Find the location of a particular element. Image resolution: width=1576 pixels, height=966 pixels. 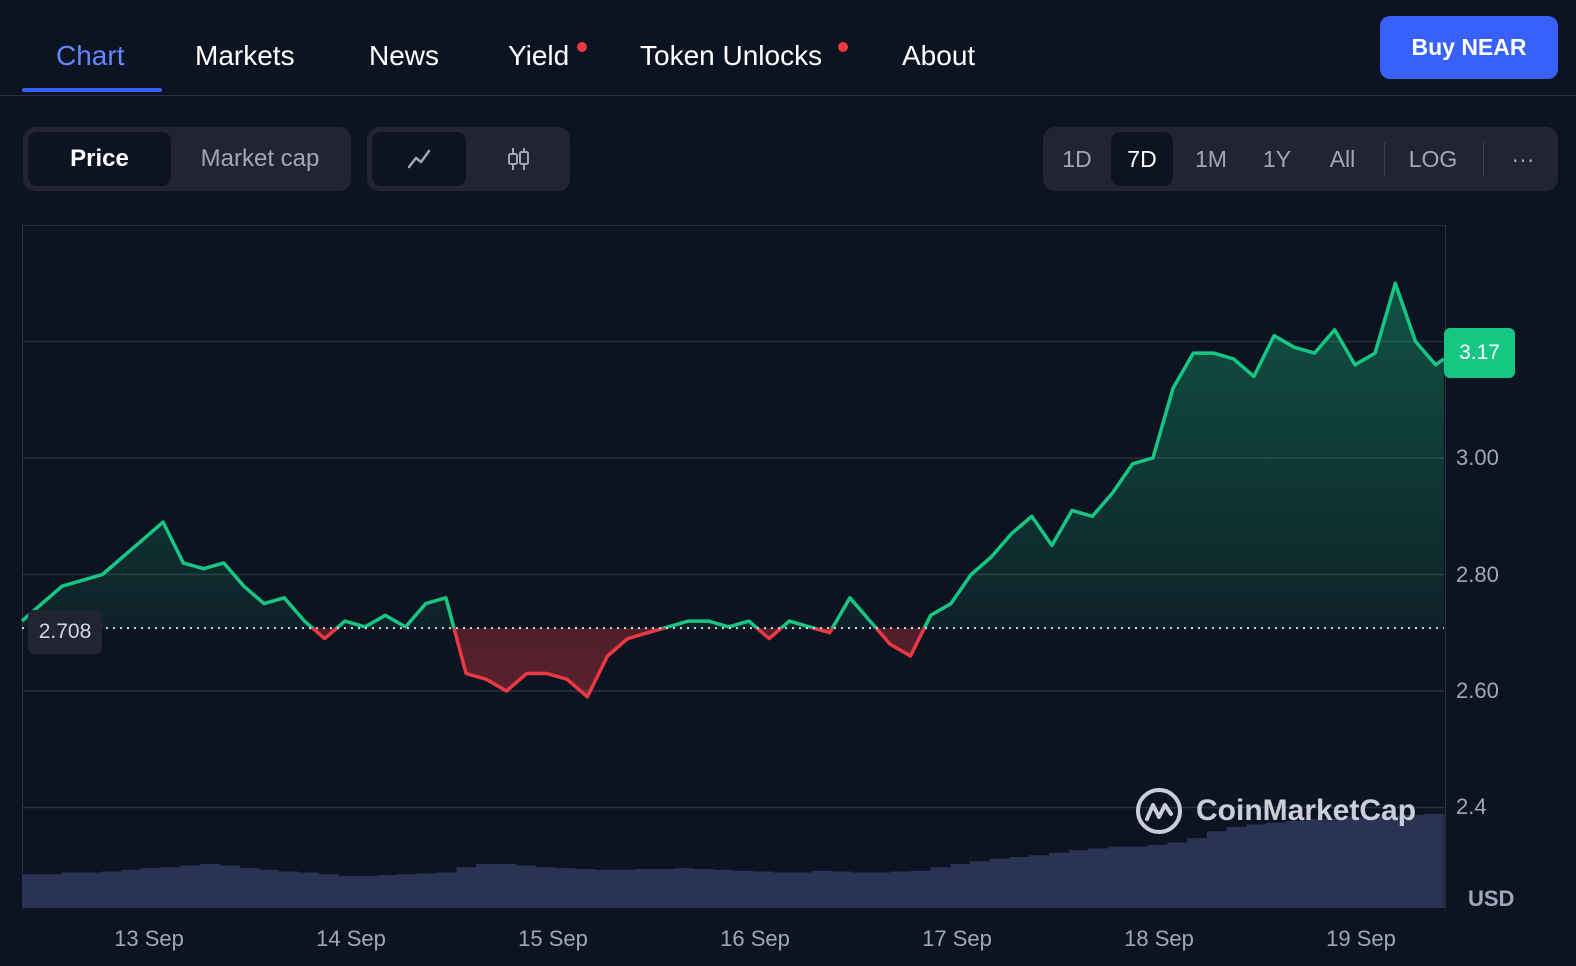

tab-token-unlocks: Token Unlocks is located at coordinates (731, 55).